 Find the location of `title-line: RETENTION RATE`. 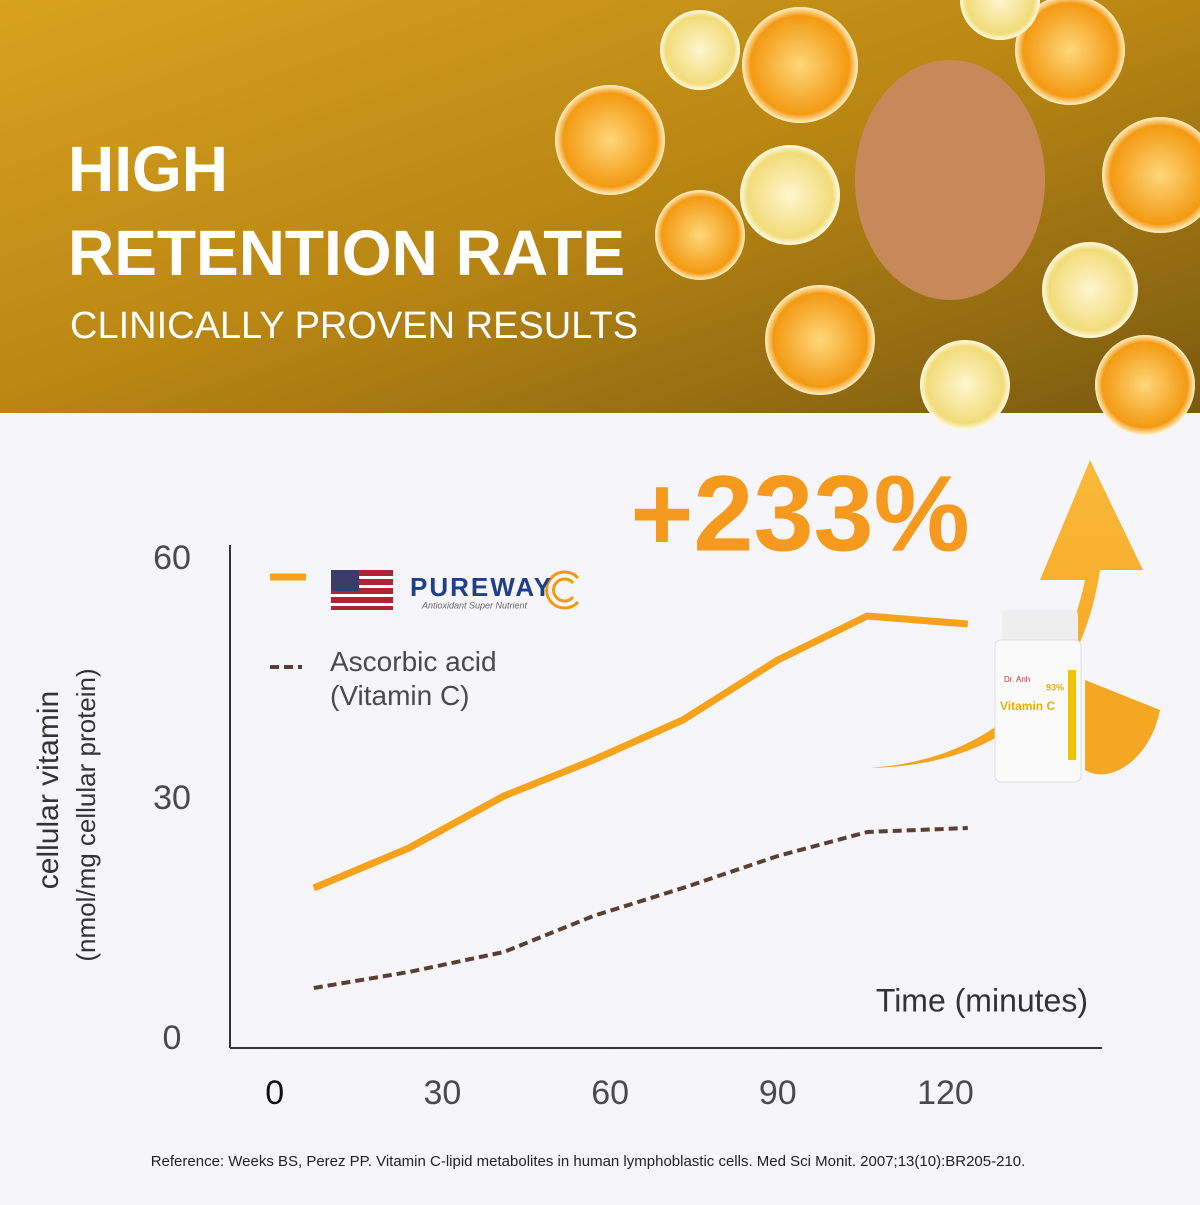

title-line: RETENTION RATE is located at coordinates (346, 253).